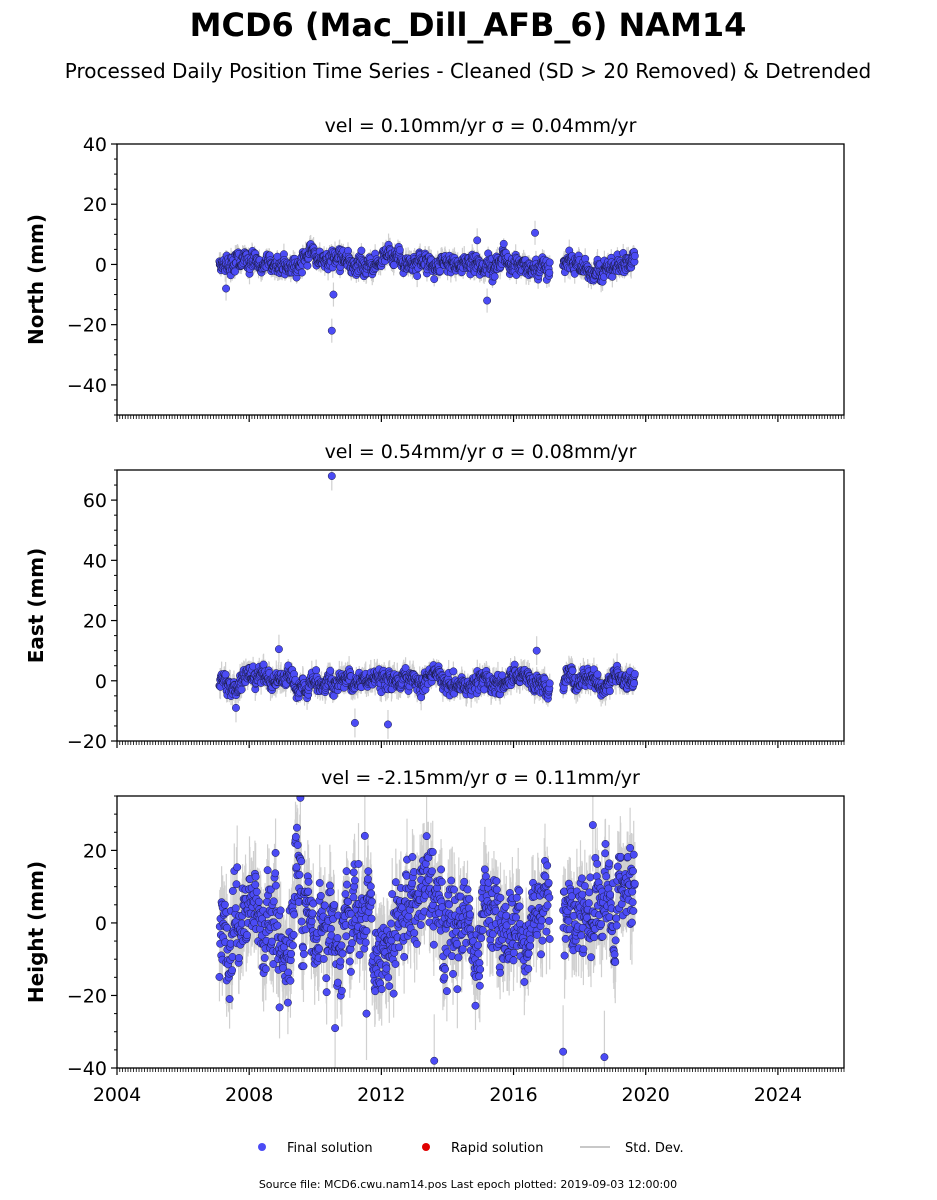  I want to click on y-tick-label: −40, so click(87, 386).